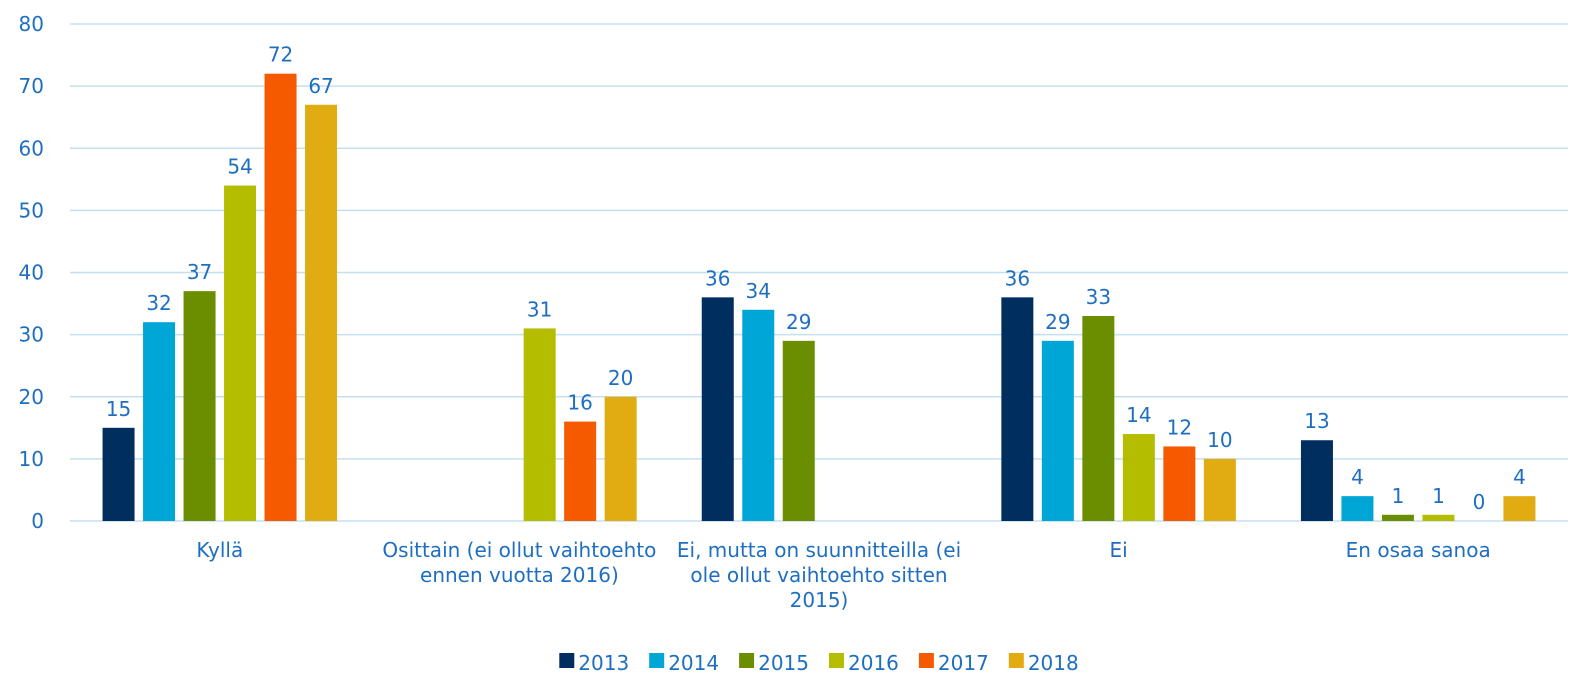 The width and height of the screenshot is (1583, 679). I want to click on data-label: 16, so click(579, 403).